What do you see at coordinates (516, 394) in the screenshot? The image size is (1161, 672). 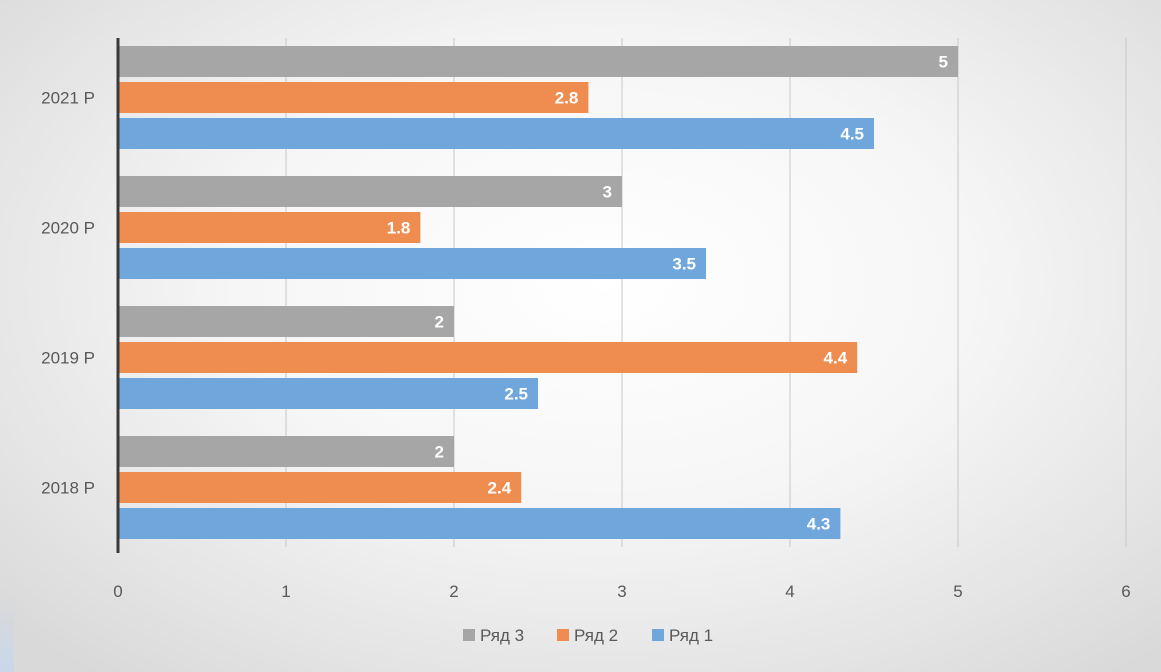 I see `data-label: 2.5` at bounding box center [516, 394].